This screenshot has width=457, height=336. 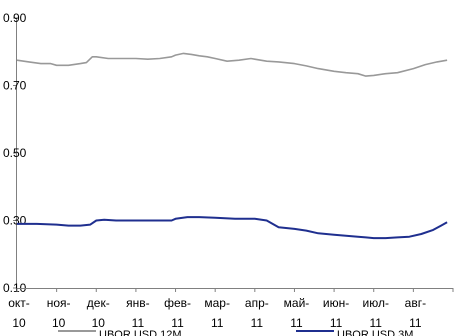 What do you see at coordinates (415, 303) in the screenshot?
I see `x-tick-label-month: авг-` at bounding box center [415, 303].